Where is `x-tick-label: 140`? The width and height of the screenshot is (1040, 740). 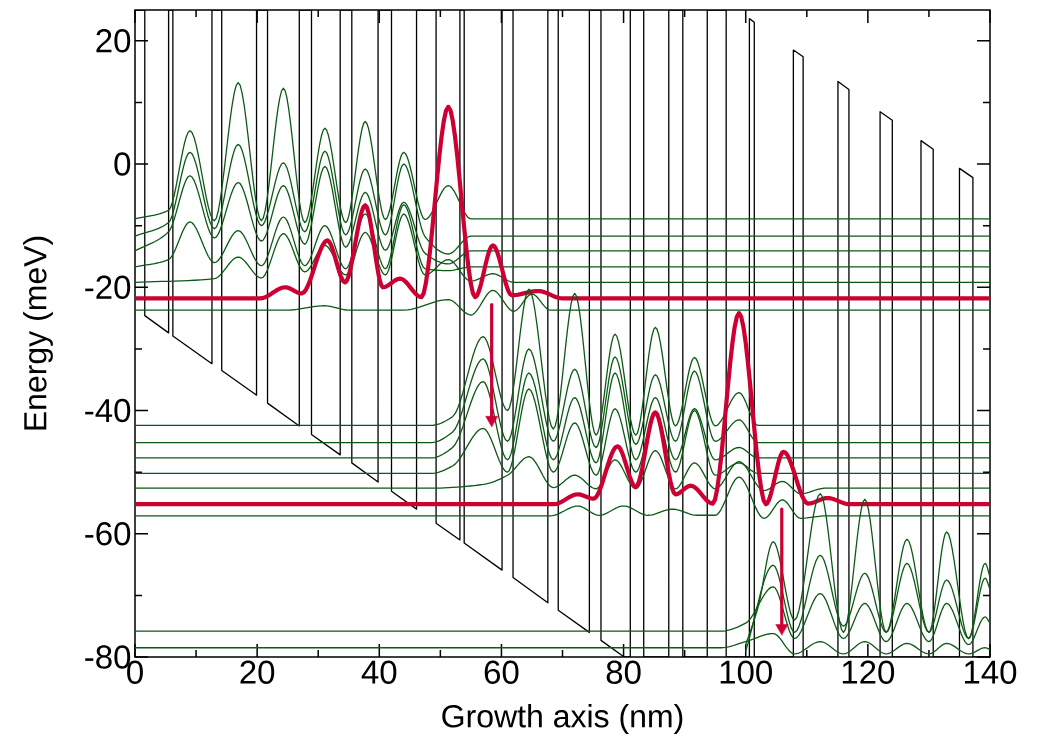
x-tick-label: 140 is located at coordinates (990, 672).